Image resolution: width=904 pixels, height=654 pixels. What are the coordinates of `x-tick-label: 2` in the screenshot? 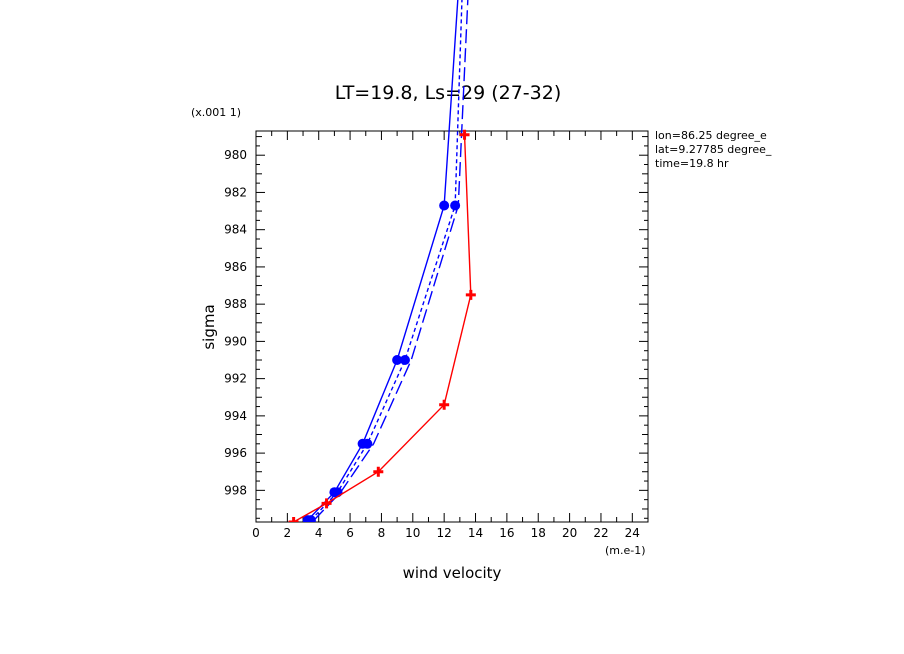 It's located at (288, 533).